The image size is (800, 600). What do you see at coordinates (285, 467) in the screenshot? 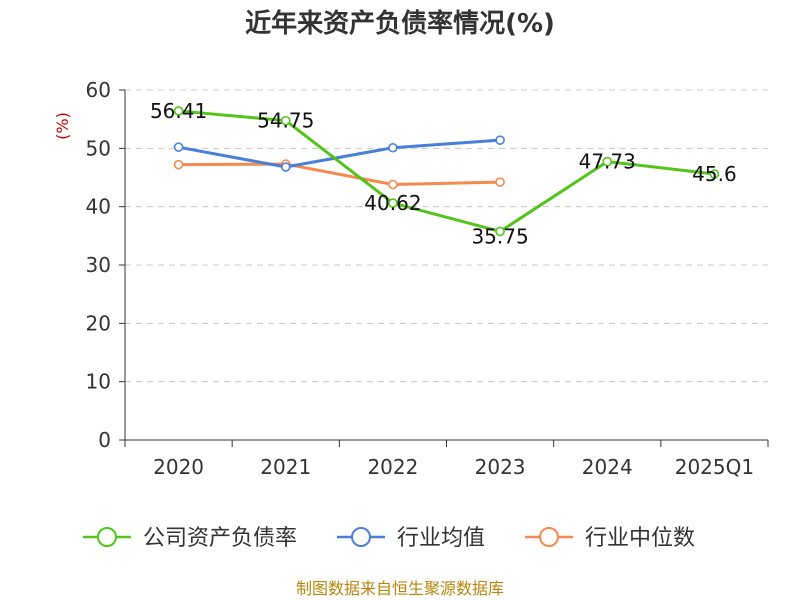
I see `x-tick-label-2021: 2021` at bounding box center [285, 467].